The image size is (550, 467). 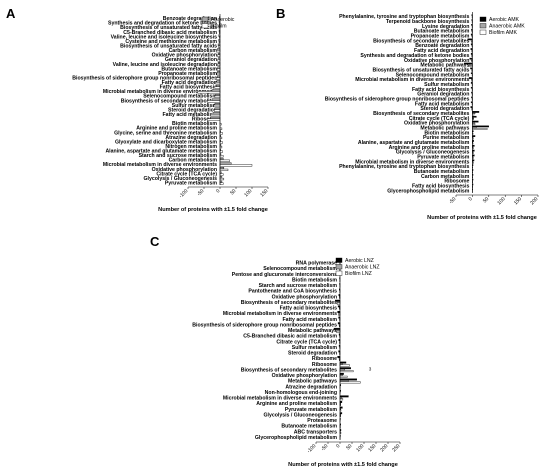 What do you see at coordinates (445, 27) in the screenshot?
I see `category-label: Lysine degradation` at bounding box center [445, 27].